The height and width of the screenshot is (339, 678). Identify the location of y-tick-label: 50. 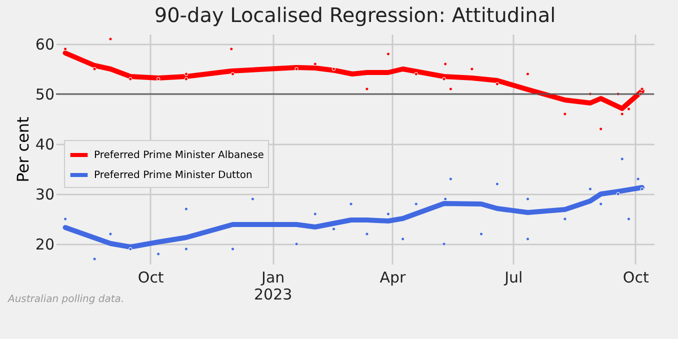
(44, 95).